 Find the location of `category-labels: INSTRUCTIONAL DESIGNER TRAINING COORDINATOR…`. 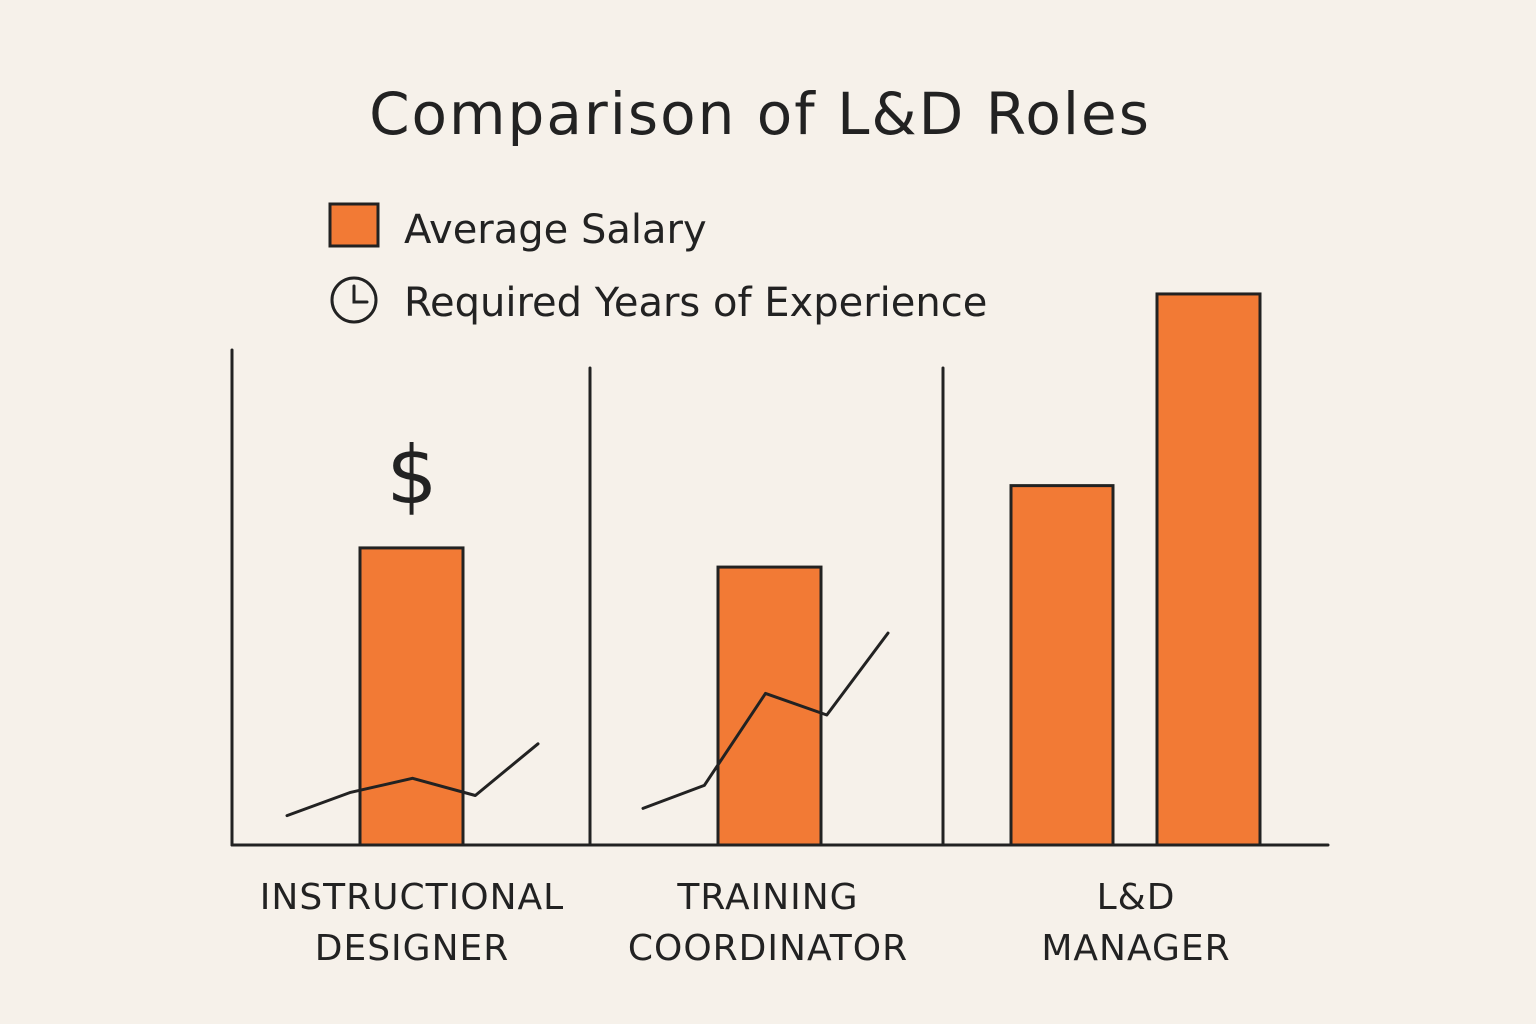

category-labels: INSTRUCTIONAL DESIGNER TRAINING COORDINATOR… is located at coordinates (745, 923).